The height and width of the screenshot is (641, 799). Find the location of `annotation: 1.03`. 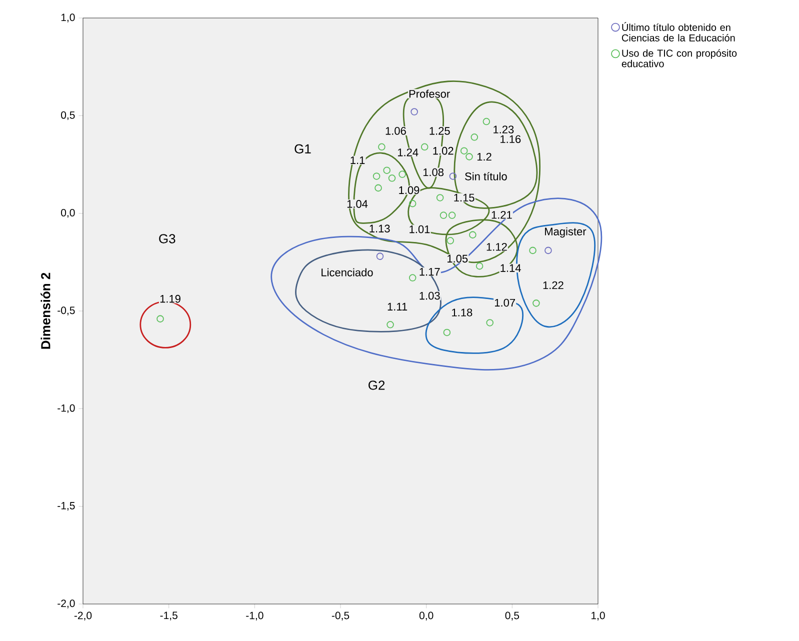

annotation: 1.03 is located at coordinates (430, 296).